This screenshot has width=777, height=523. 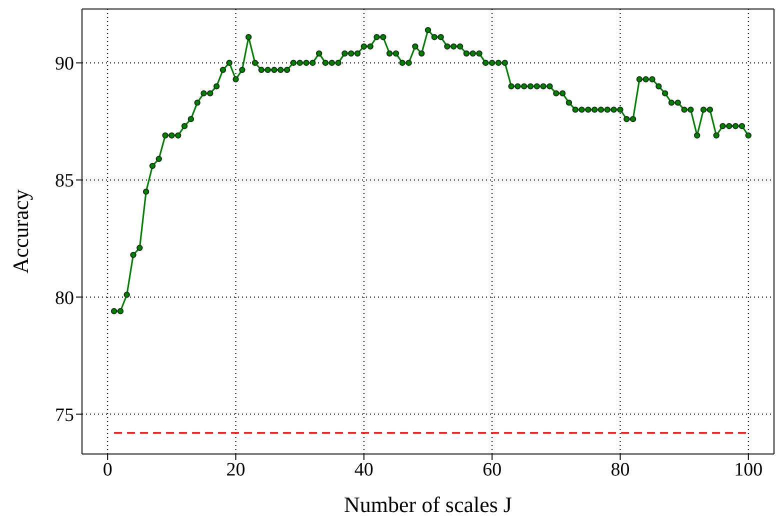 What do you see at coordinates (64, 181) in the screenshot?
I see `y-tick-label: 85` at bounding box center [64, 181].